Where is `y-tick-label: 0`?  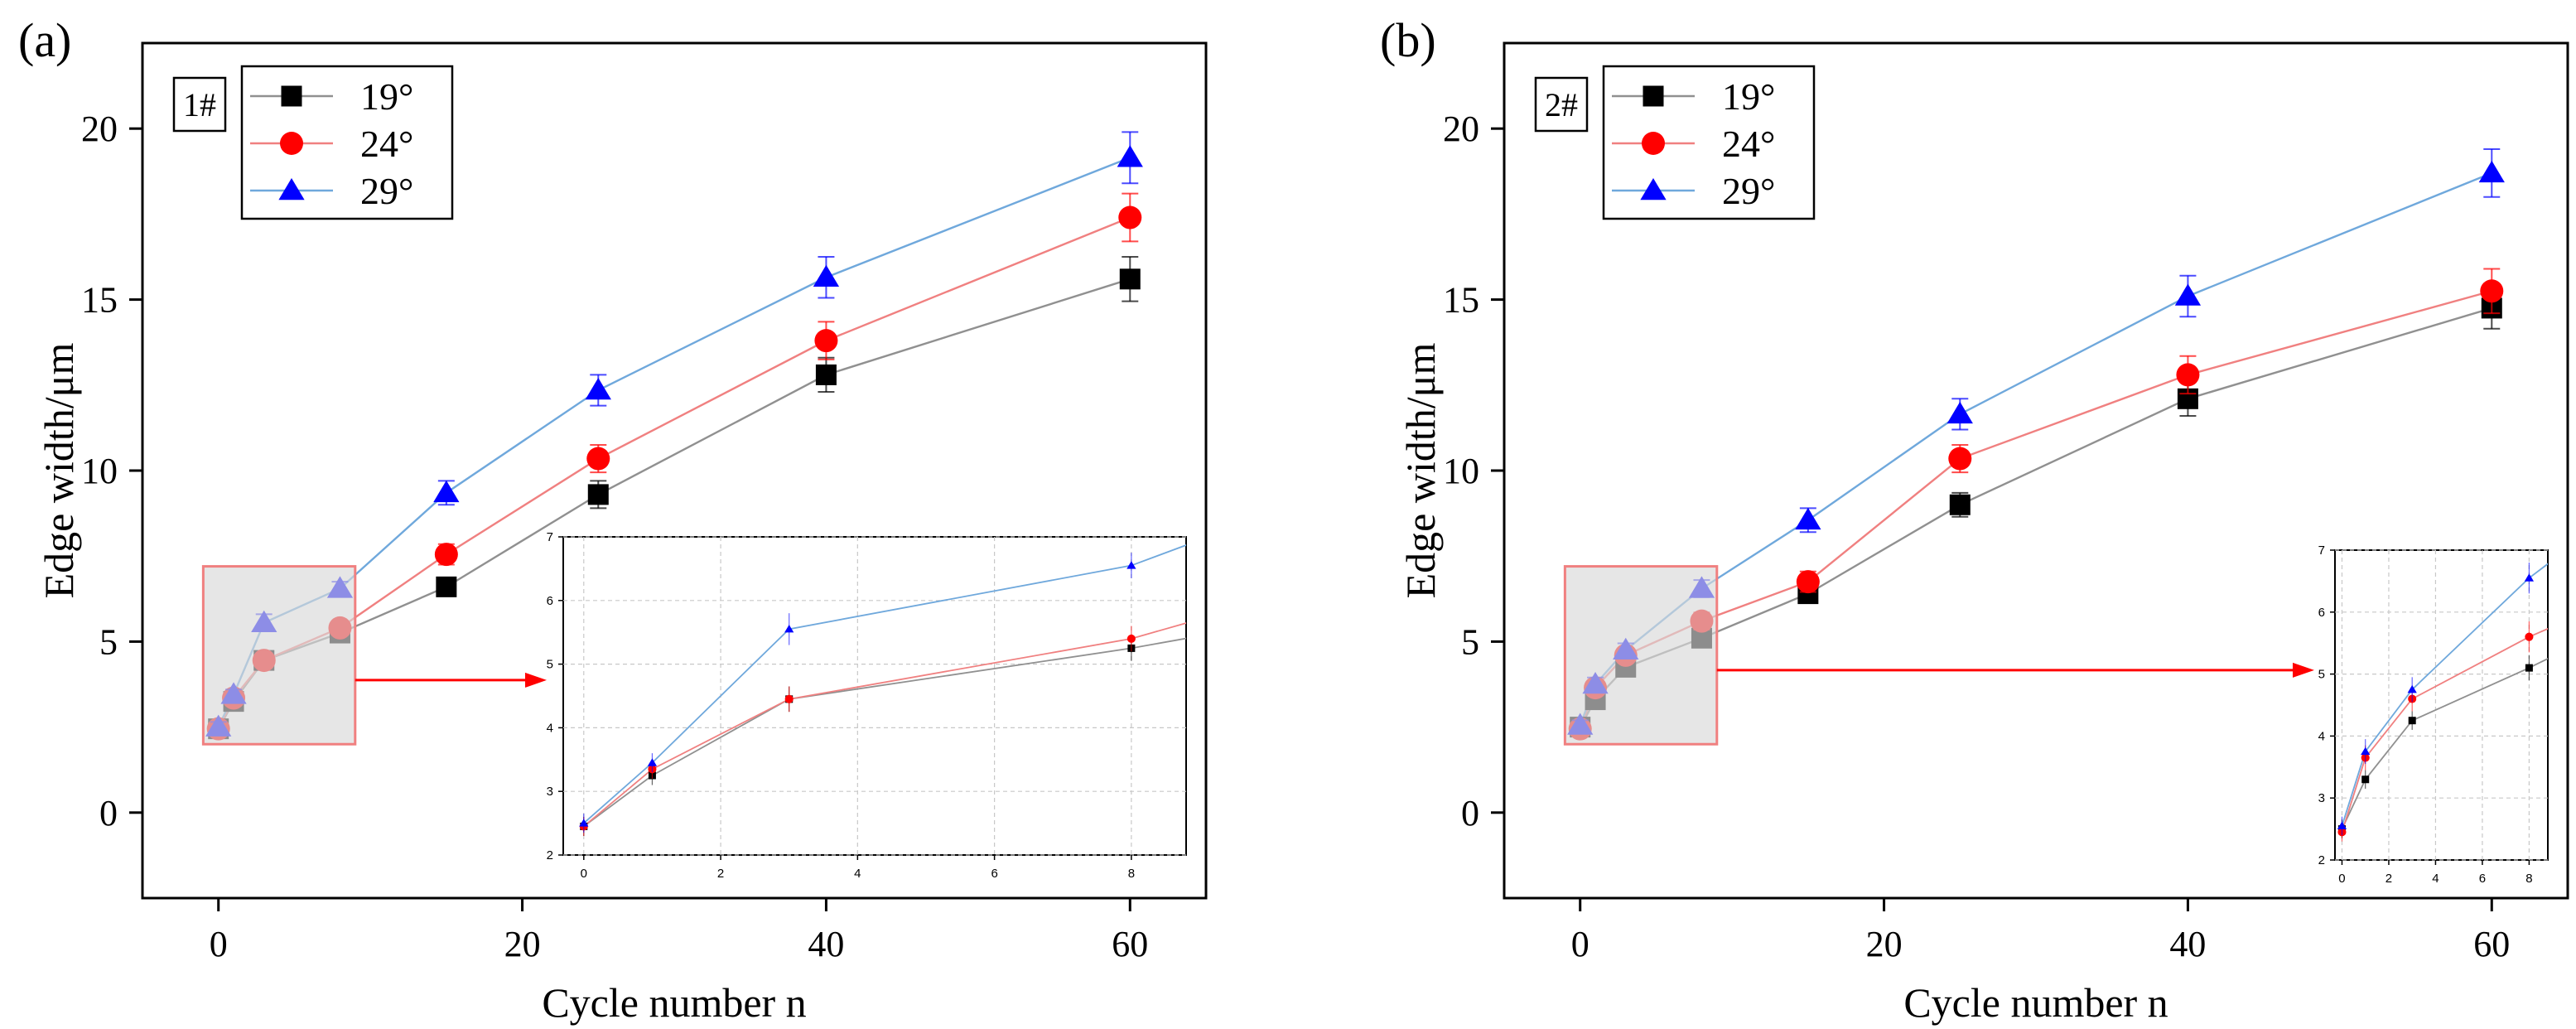
y-tick-label: 0 is located at coordinates (1470, 813).